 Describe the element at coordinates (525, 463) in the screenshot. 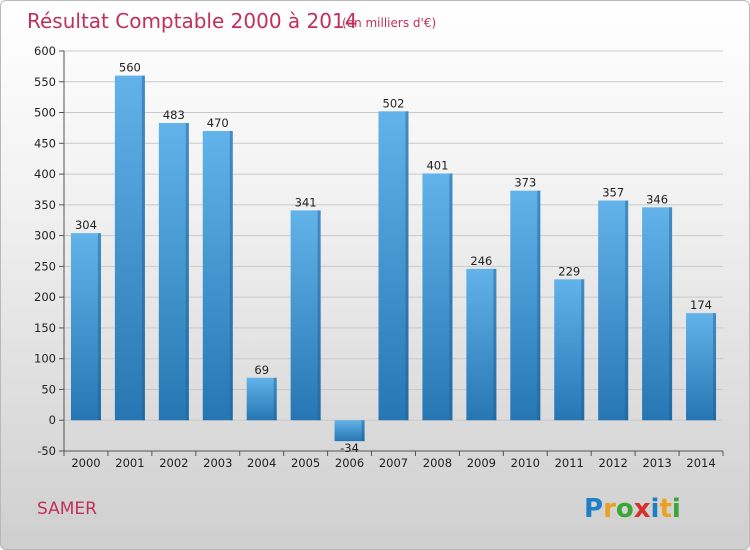

I see `x-tick-label: 2010` at that location.